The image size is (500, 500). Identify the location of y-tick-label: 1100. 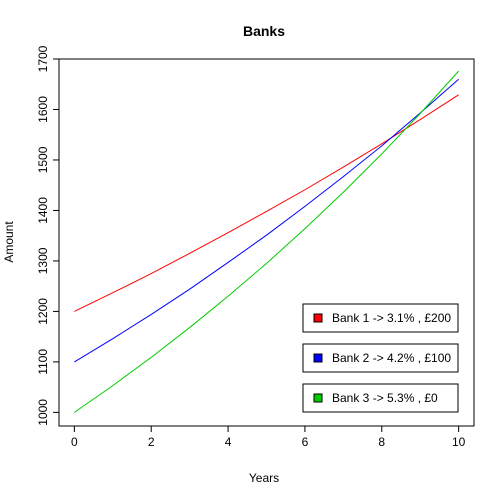
(43, 362).